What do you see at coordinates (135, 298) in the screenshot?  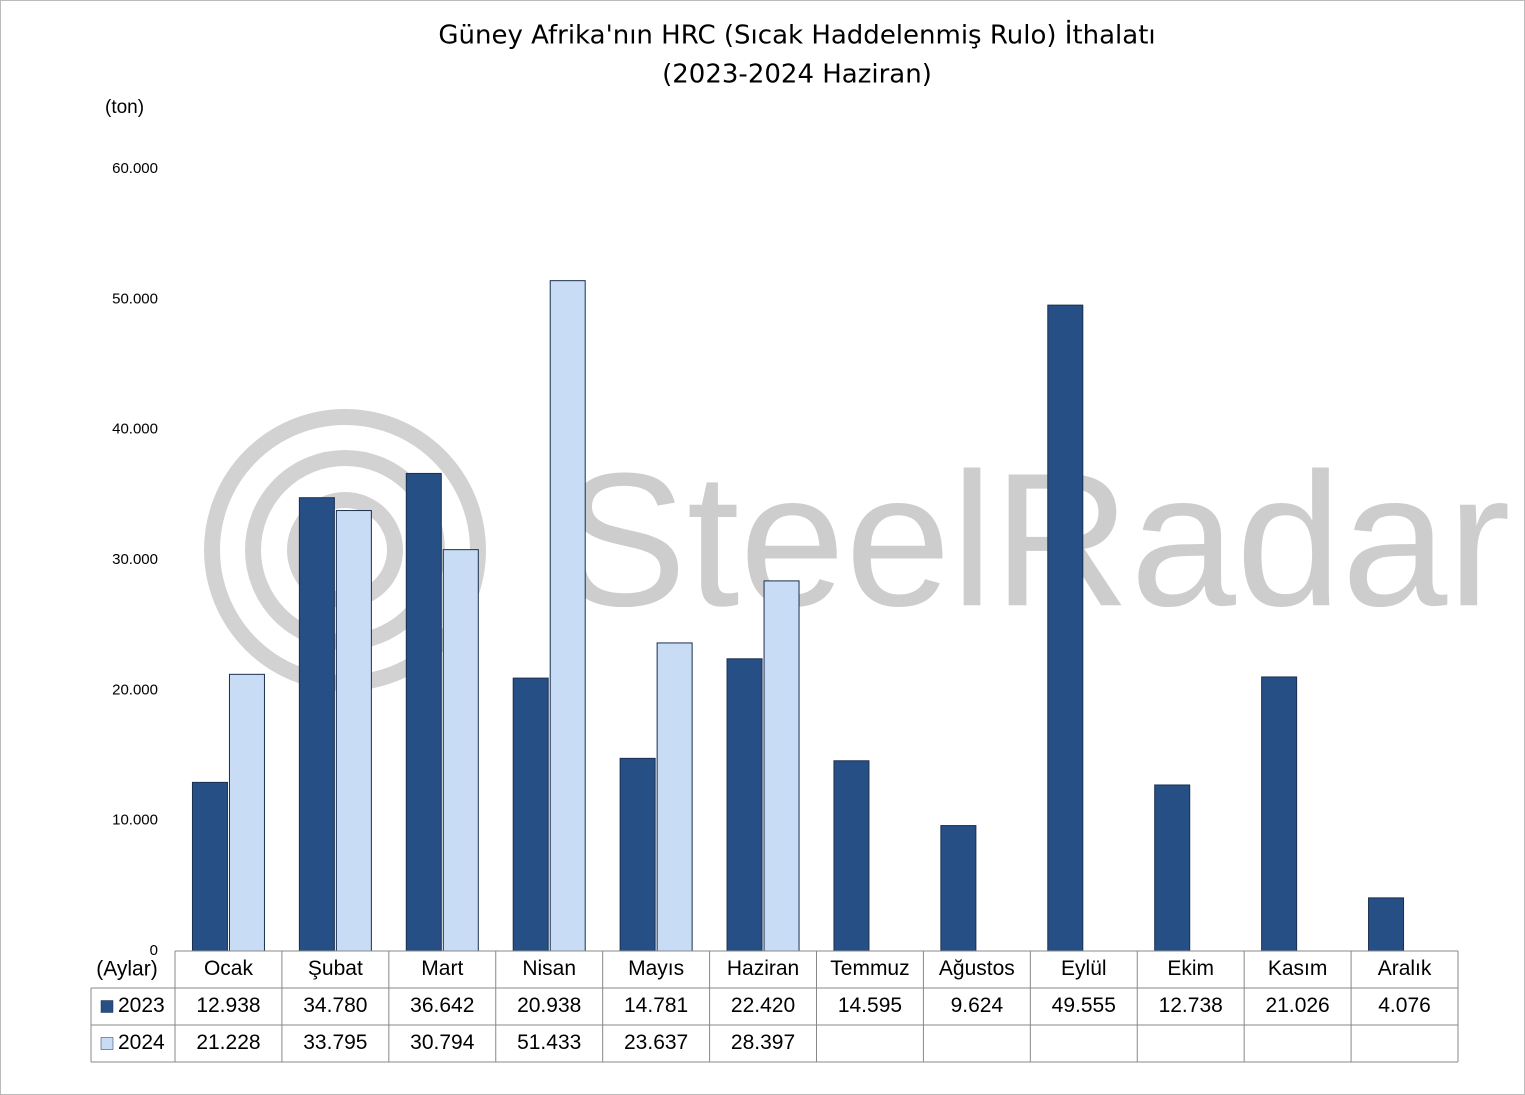 I see `y-tick-label: 50.000` at bounding box center [135, 298].